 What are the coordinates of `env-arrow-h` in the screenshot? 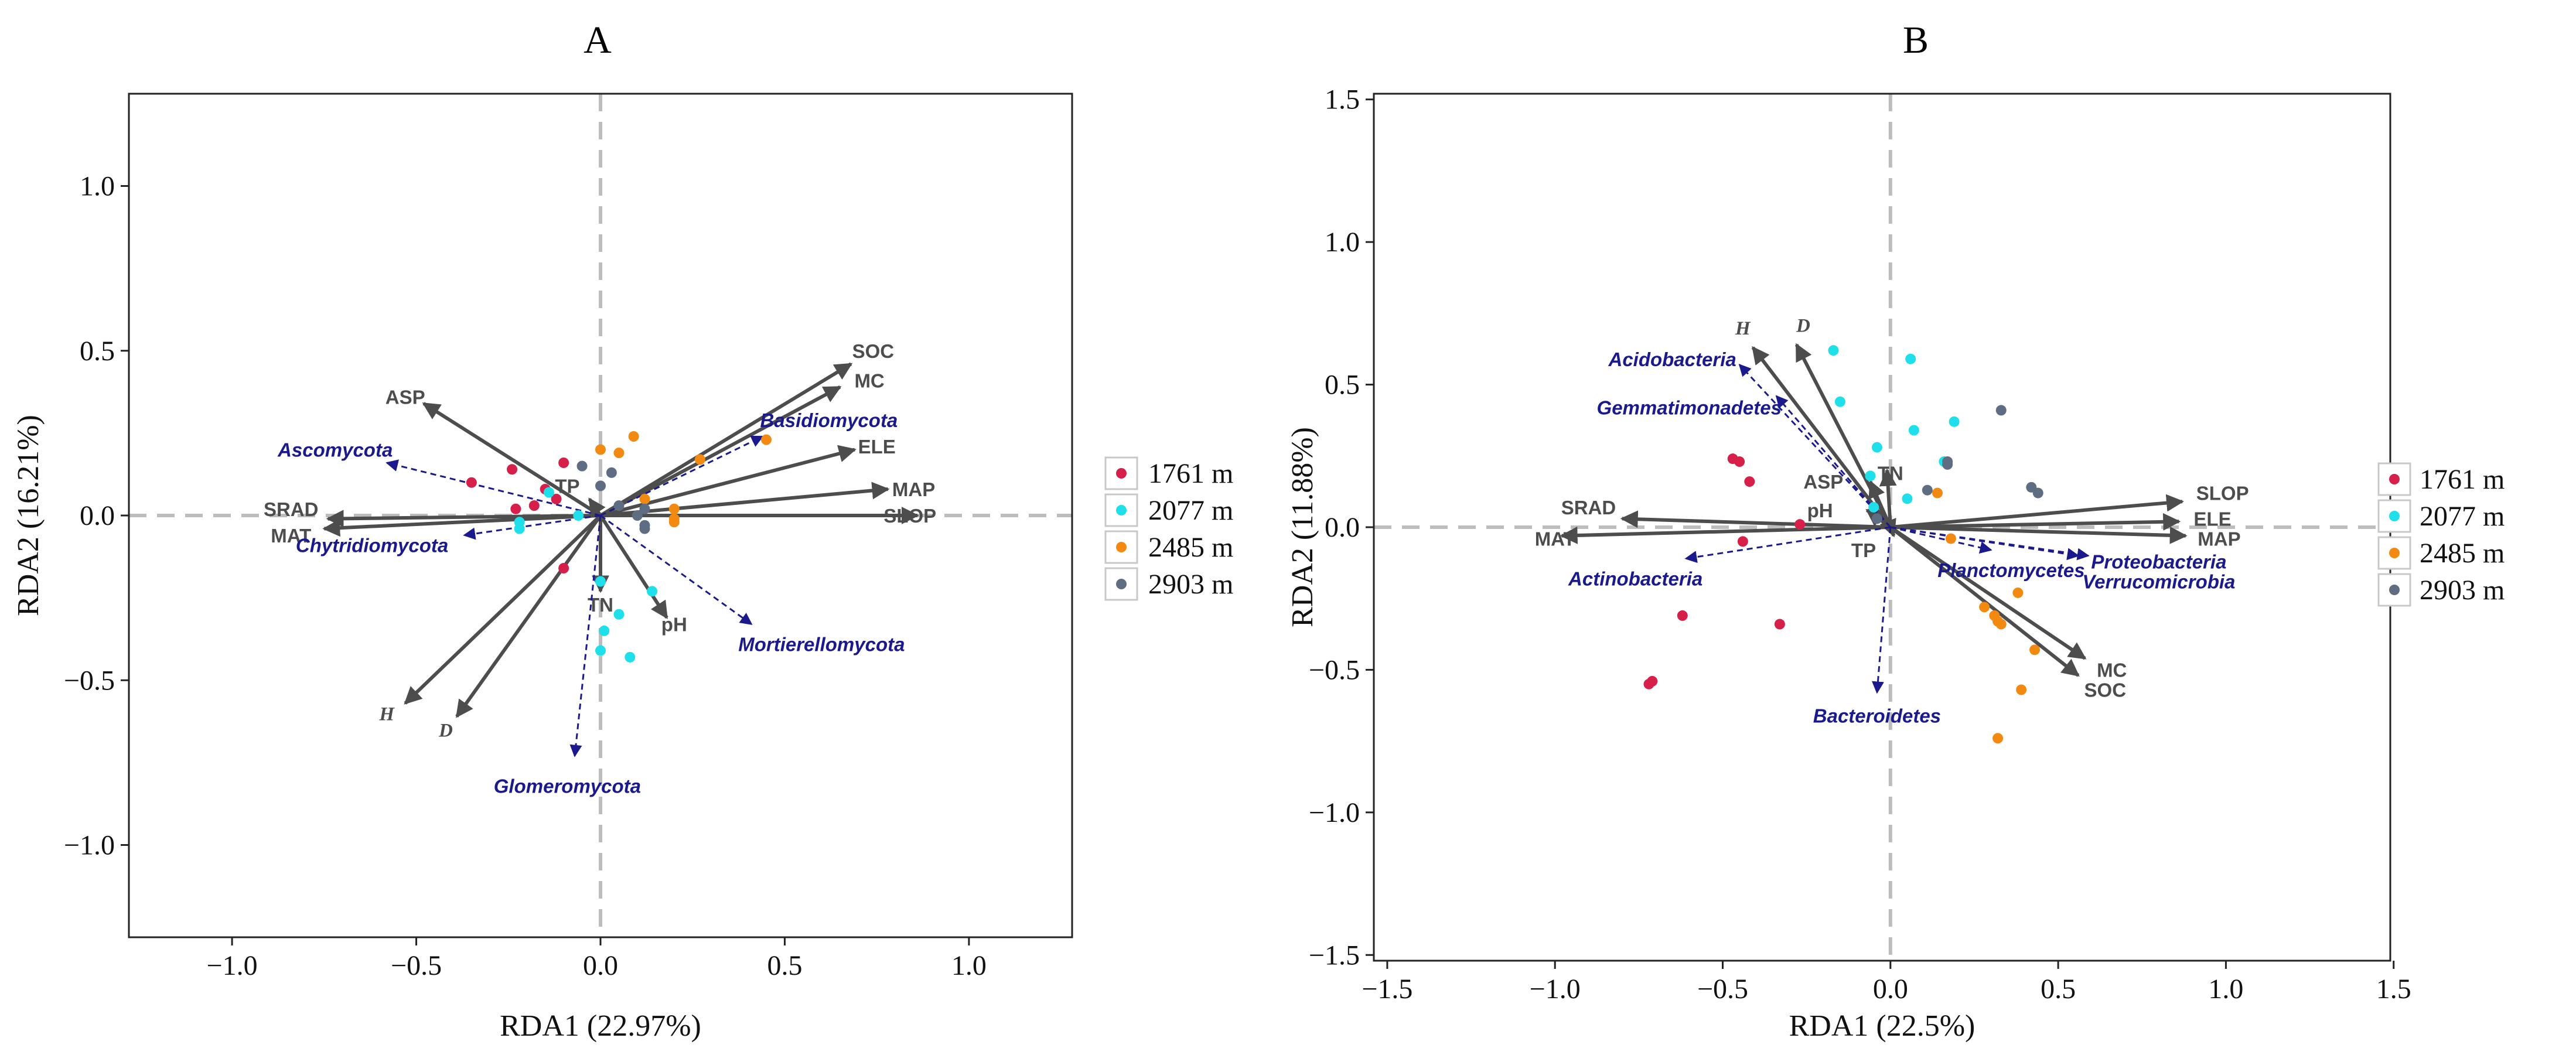 It's located at (503, 609).